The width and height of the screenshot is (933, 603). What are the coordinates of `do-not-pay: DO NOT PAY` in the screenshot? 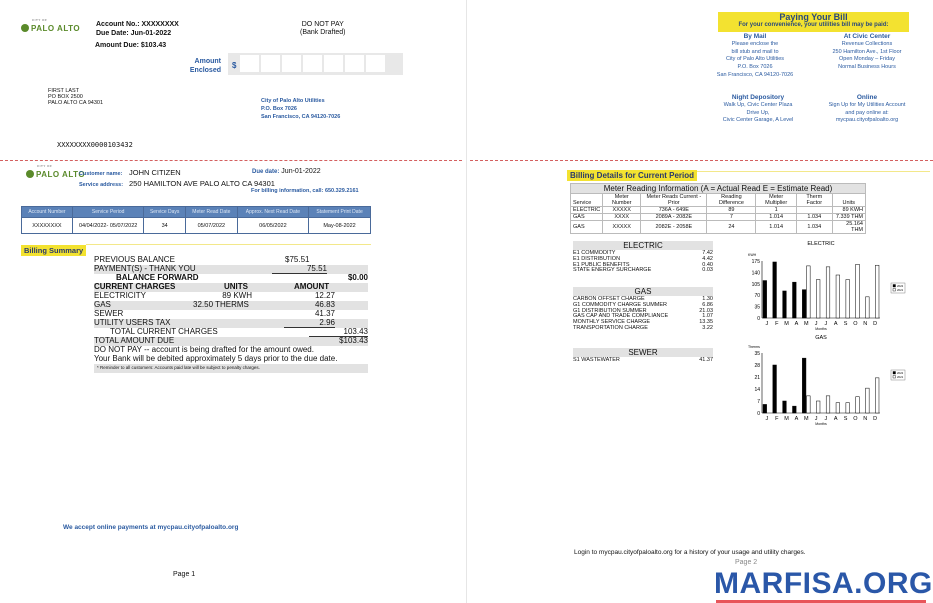 It's located at (322, 24).